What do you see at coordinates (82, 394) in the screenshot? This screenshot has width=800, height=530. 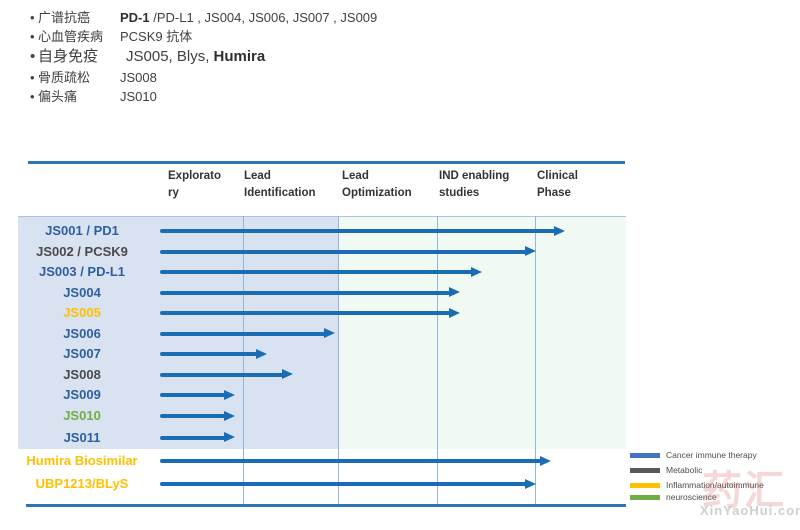 I see `row-label: JS009` at bounding box center [82, 394].